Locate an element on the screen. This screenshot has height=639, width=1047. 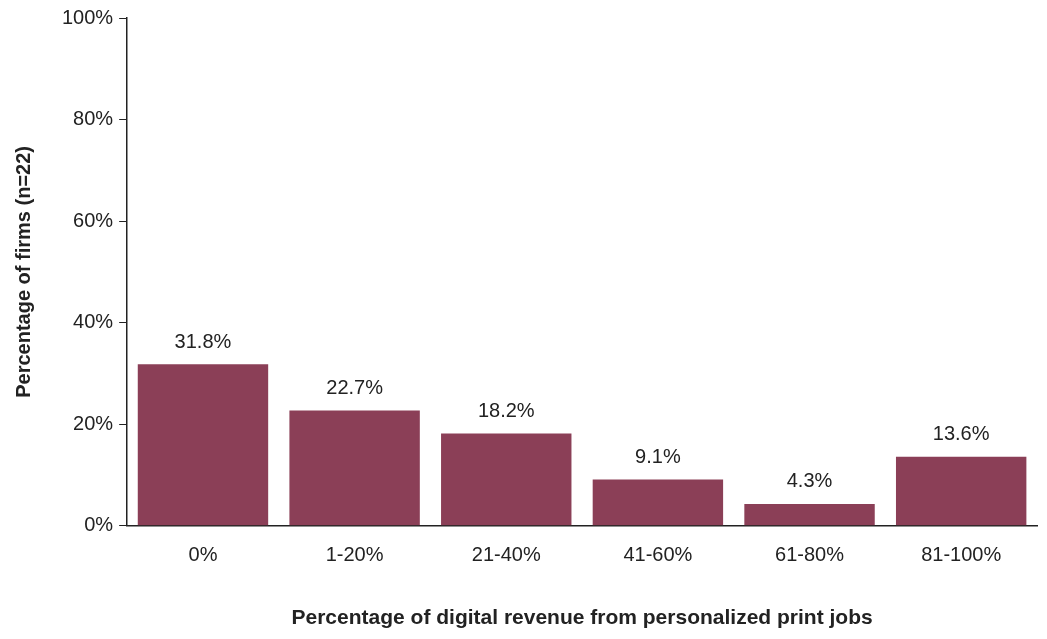
x-axis-title: Percentage of digital revenue from personalized print jobs is located at coordinates (582, 617).